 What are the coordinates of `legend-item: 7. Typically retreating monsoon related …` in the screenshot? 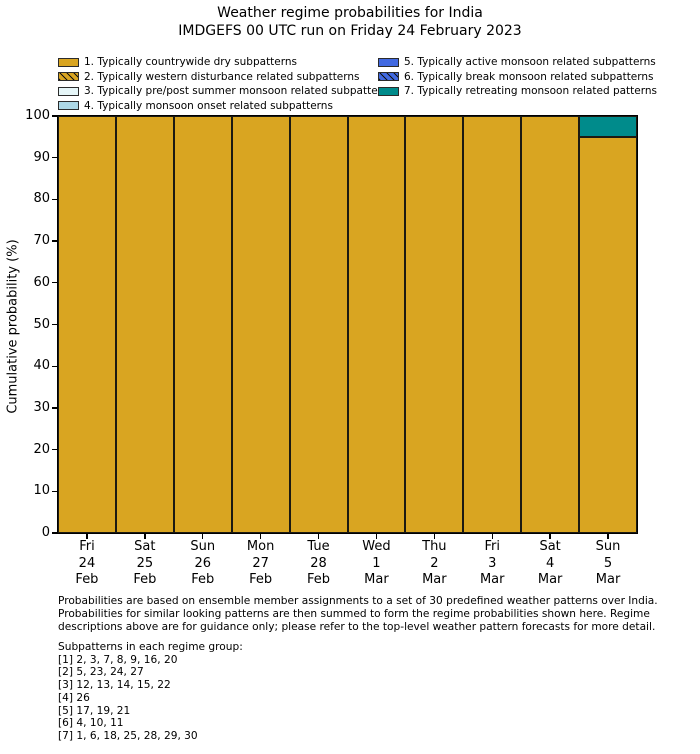 It's located at (517, 91).